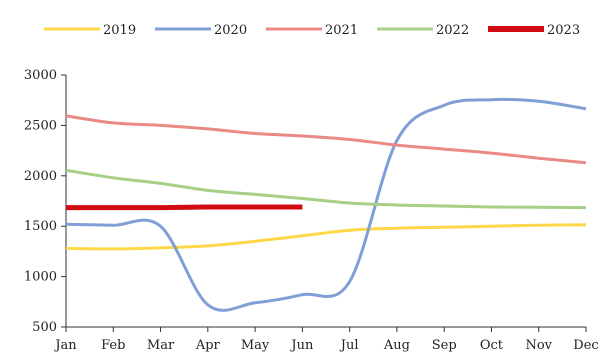 The width and height of the screenshot is (612, 358). I want to click on series-line-2022, so click(326, 189).